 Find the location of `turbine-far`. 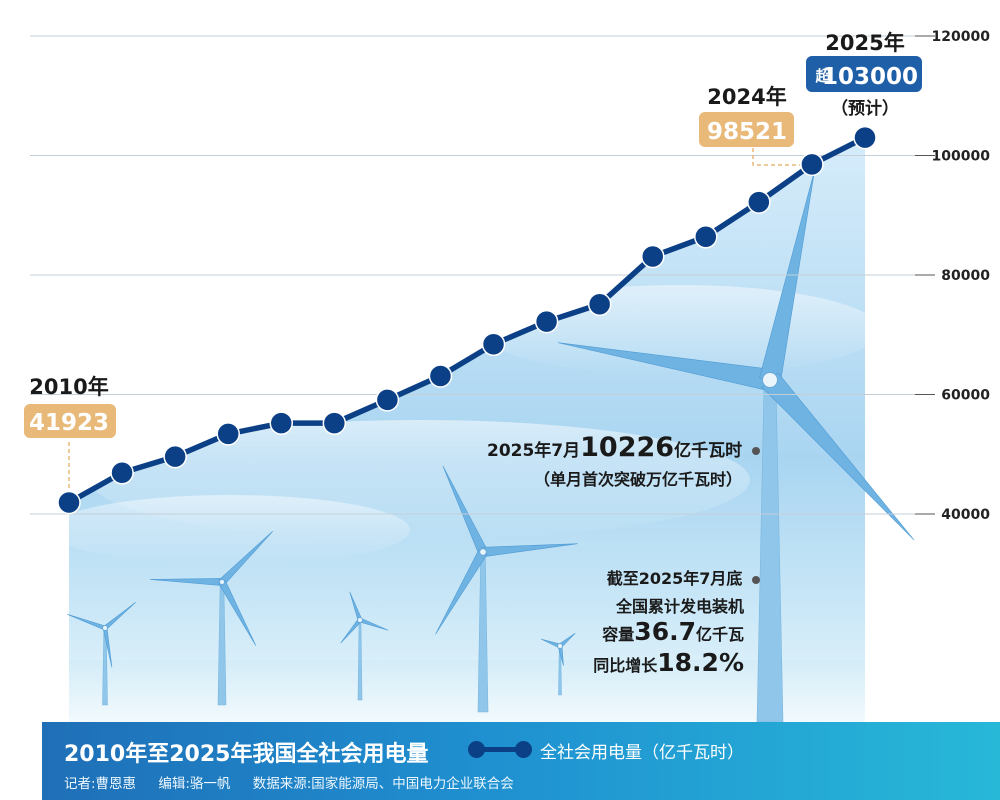

turbine-far is located at coordinates (364, 646).